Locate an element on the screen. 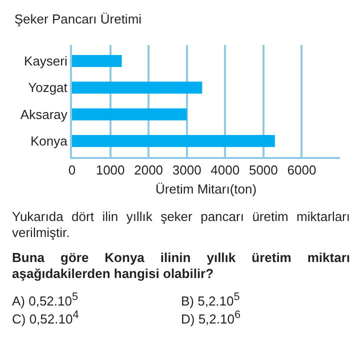 The height and width of the screenshot is (359, 360). y-tick-label: Yozgat is located at coordinates (48, 88).